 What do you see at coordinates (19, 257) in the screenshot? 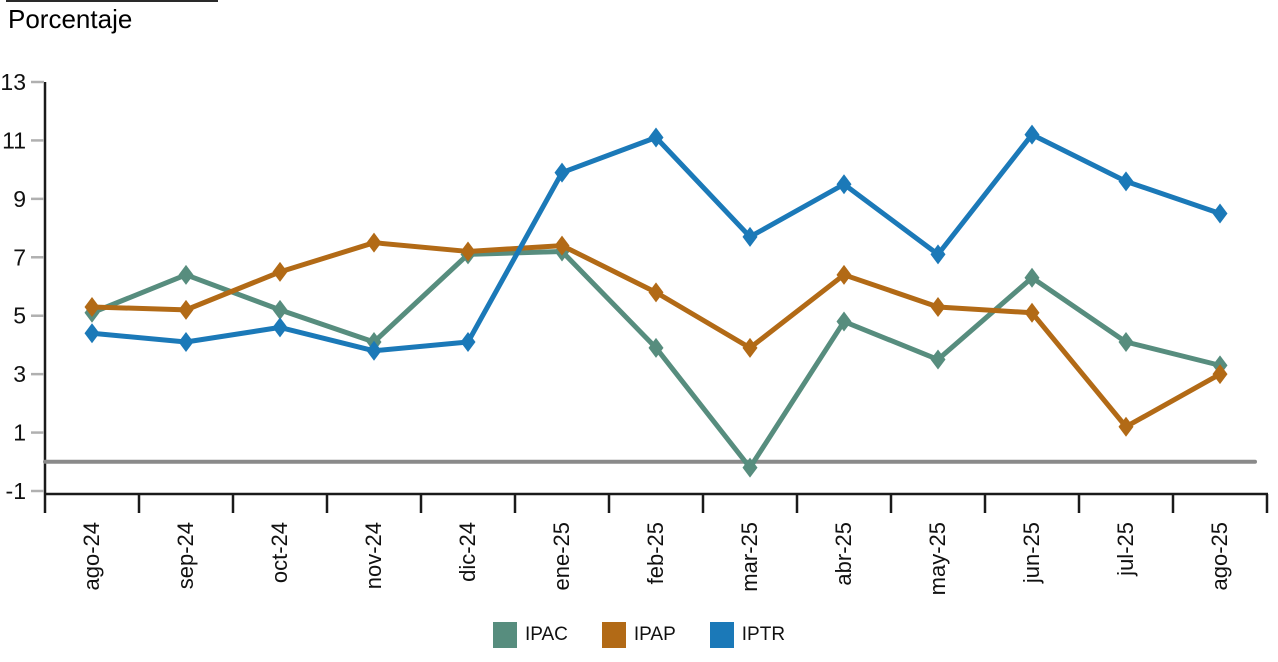
I see `y-tick-label: 7` at bounding box center [19, 257].